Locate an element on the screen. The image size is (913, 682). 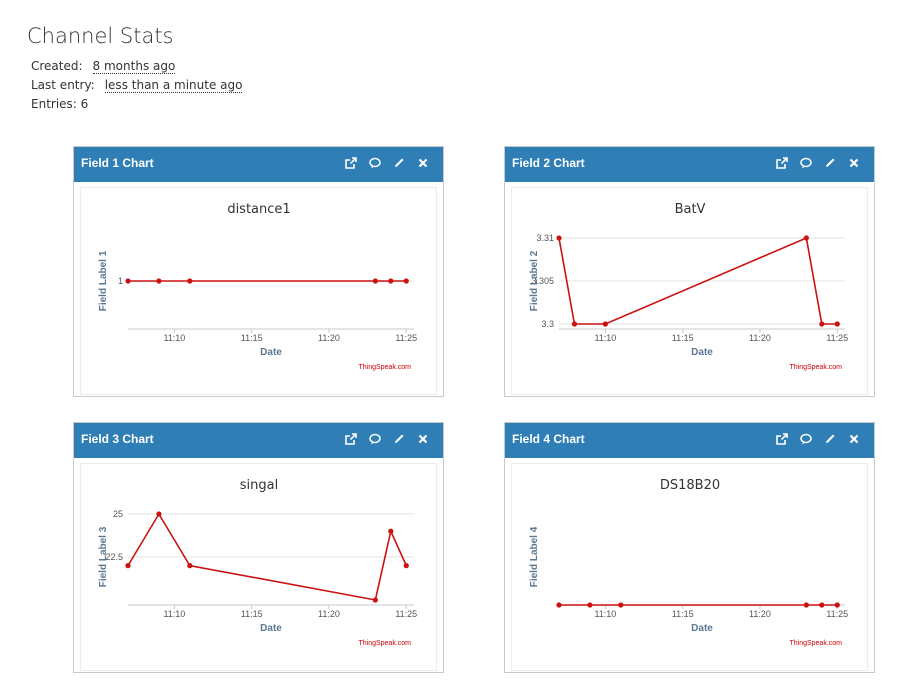
panel-header: Field 2 Chart is located at coordinates (689, 164).